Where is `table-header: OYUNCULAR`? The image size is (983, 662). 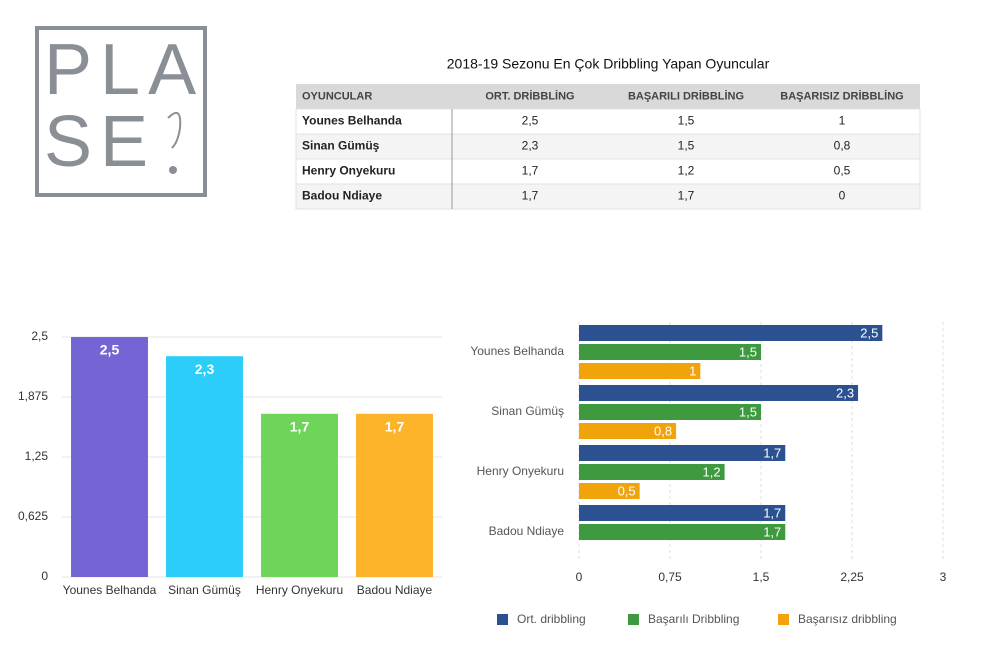 table-header: OYUNCULAR is located at coordinates (337, 96).